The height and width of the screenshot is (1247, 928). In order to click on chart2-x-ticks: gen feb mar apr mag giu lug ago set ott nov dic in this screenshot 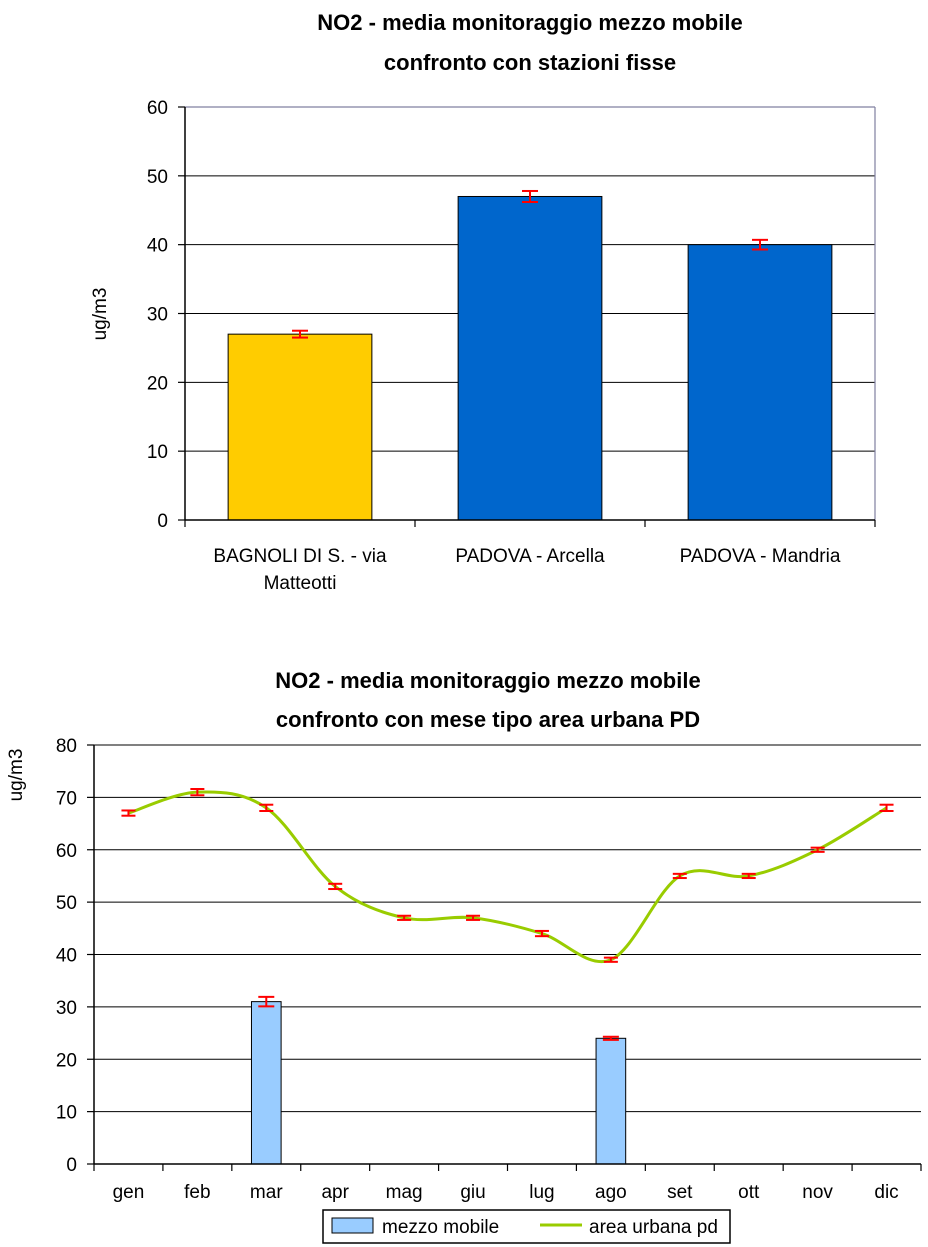, I will do `click(506, 1192)`.